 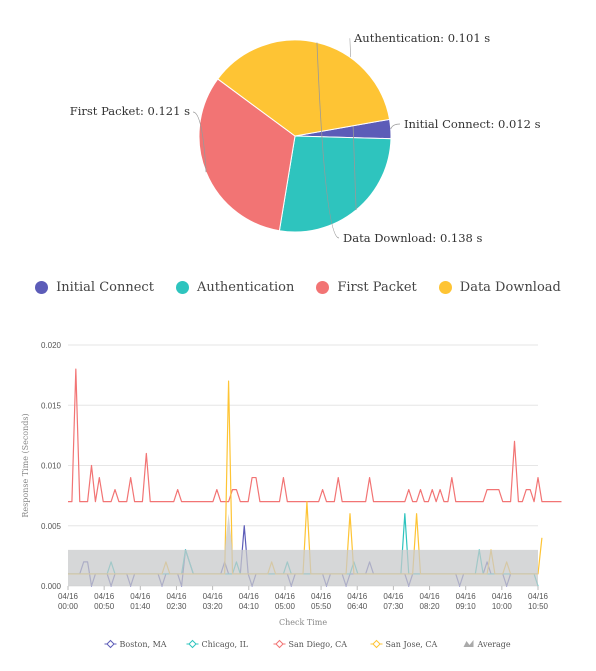 What do you see at coordinates (430, 606) in the screenshot?
I see `x-tick-time: 08:20` at bounding box center [430, 606].